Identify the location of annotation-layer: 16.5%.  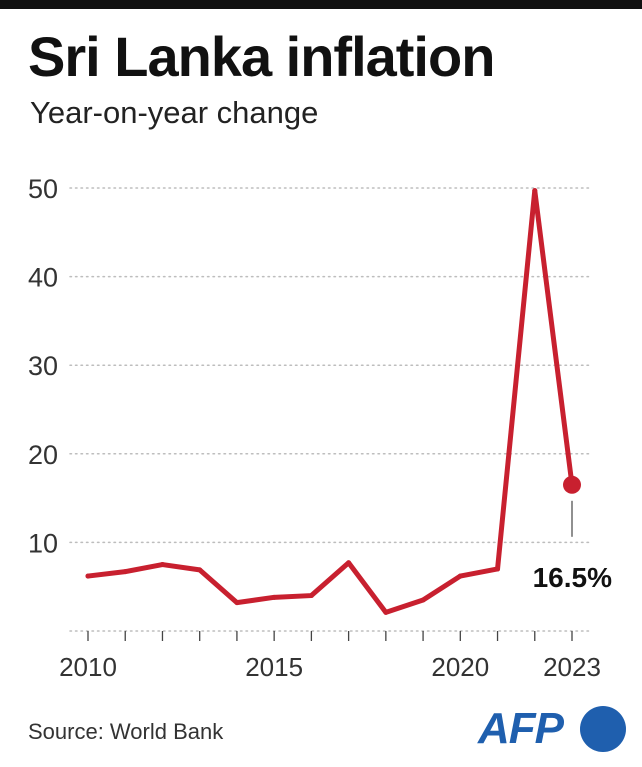
(572, 534).